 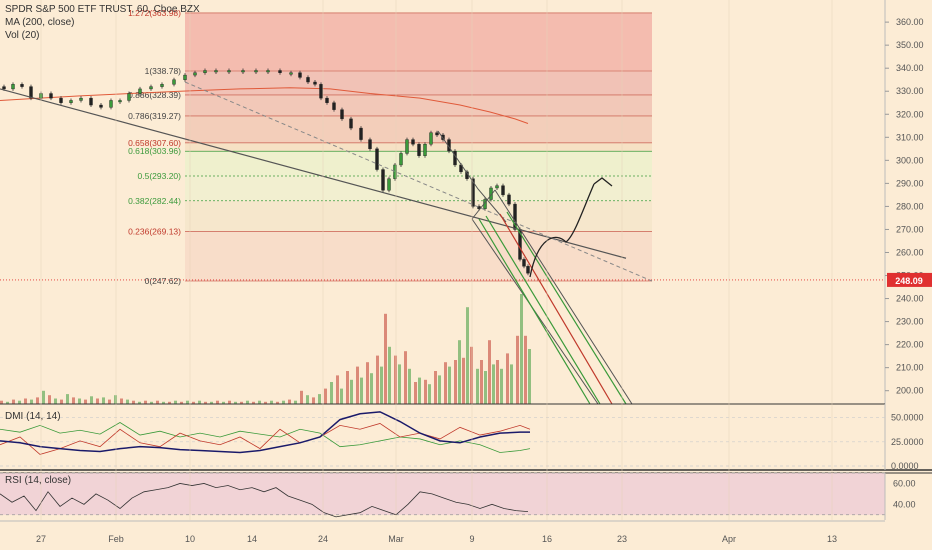 I want to click on dmi-axis-label: 0.0000, so click(x=905, y=466).